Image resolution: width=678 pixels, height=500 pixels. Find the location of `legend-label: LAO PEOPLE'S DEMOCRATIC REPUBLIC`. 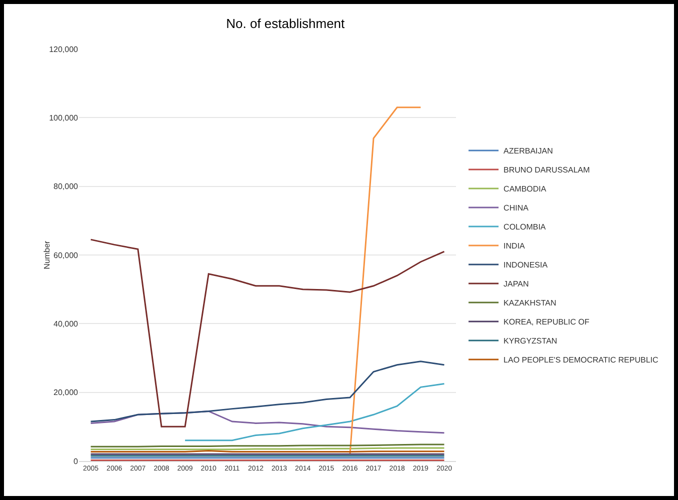

legend-label: LAO PEOPLE'S DEMOCRATIC REPUBLIC is located at coordinates (581, 360).